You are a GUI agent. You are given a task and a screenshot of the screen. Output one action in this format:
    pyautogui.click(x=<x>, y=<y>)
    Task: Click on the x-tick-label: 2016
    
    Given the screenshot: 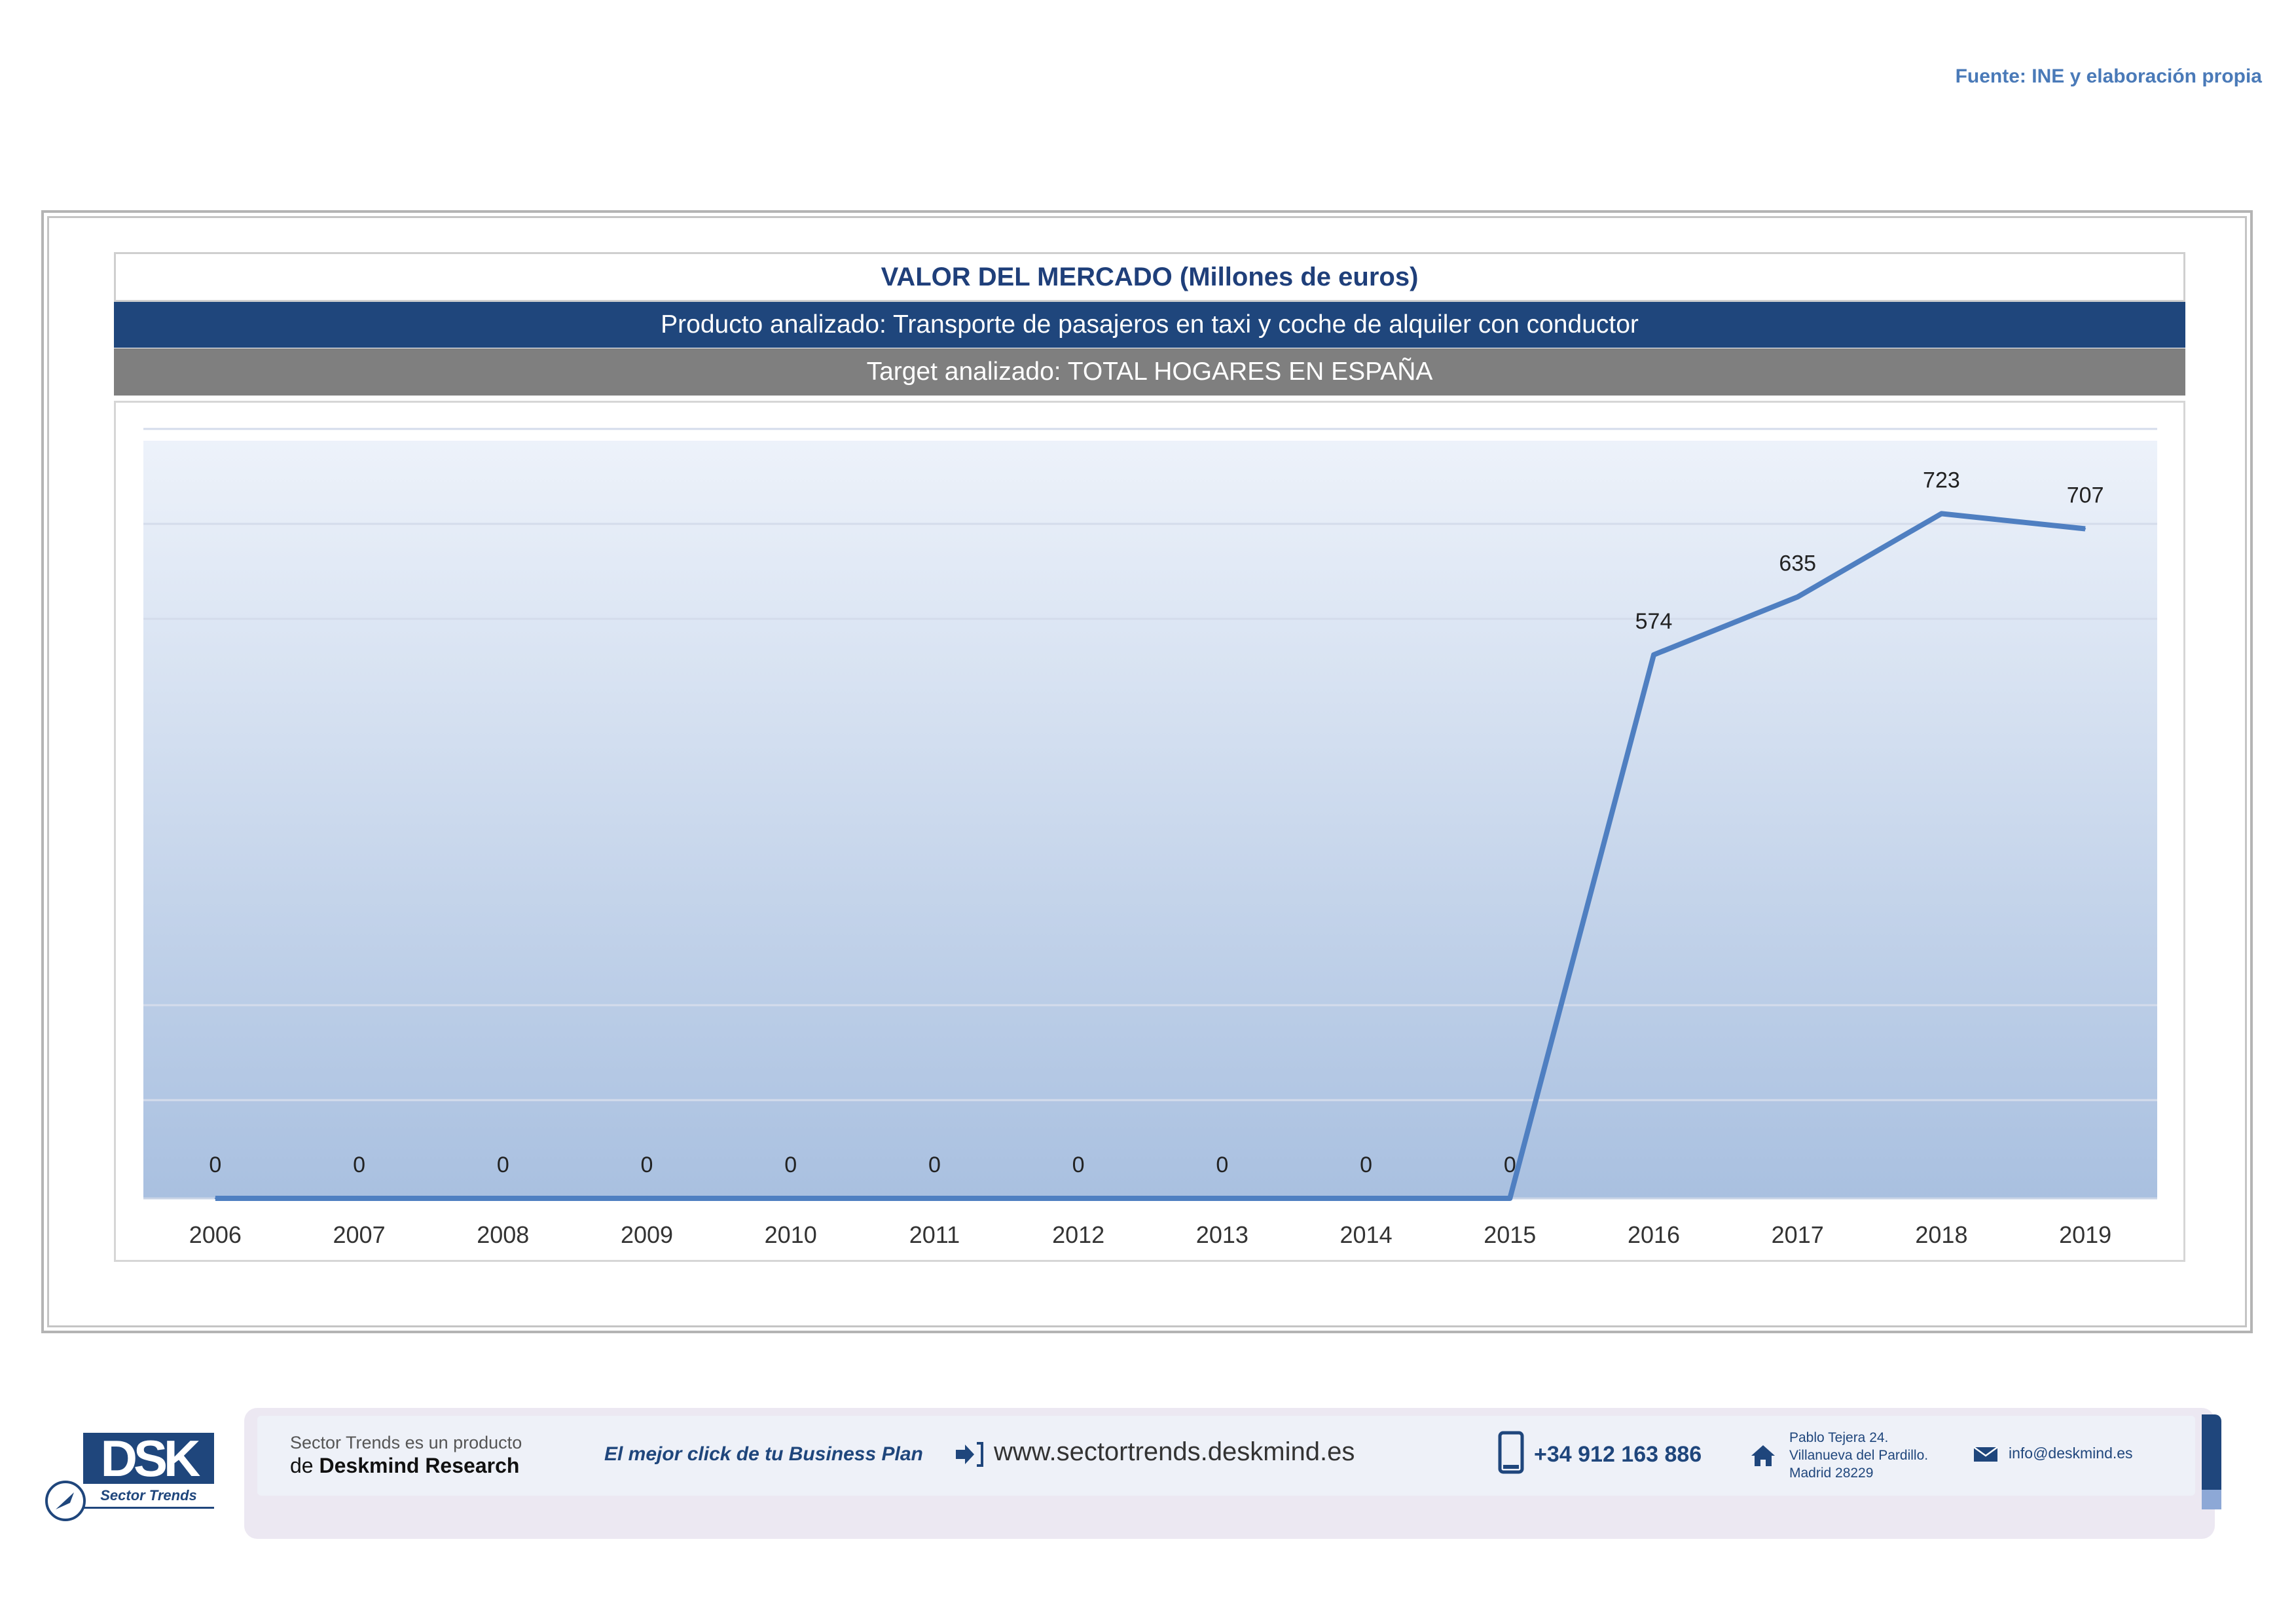 What is the action you would take?
    pyautogui.click(x=1654, y=1234)
    